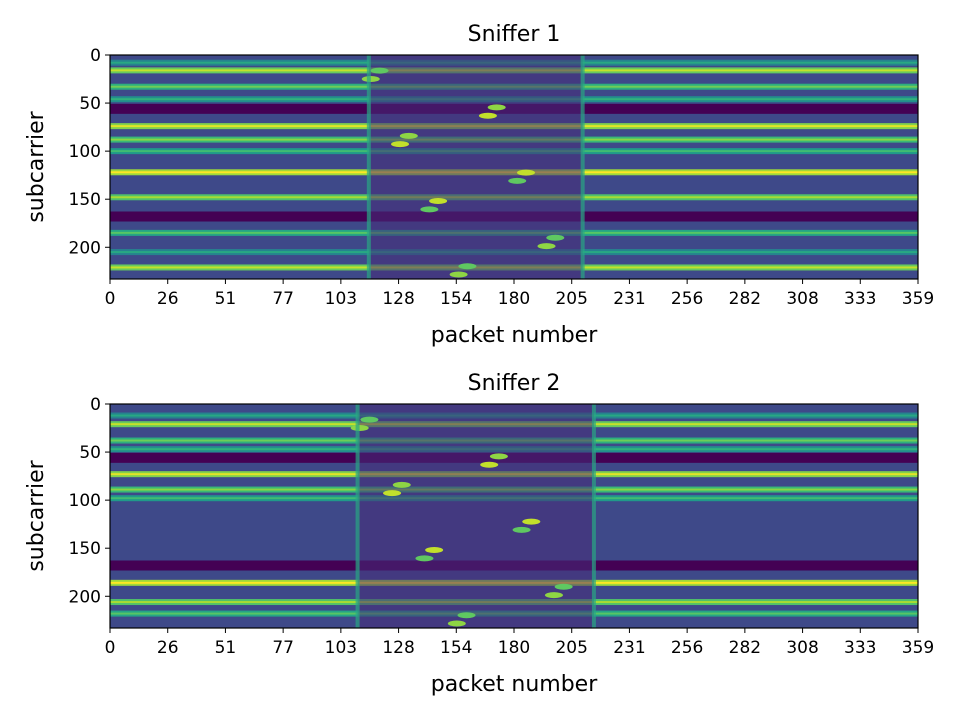  What do you see at coordinates (514, 34) in the screenshot?
I see `chart-title: Sniffer 1` at bounding box center [514, 34].